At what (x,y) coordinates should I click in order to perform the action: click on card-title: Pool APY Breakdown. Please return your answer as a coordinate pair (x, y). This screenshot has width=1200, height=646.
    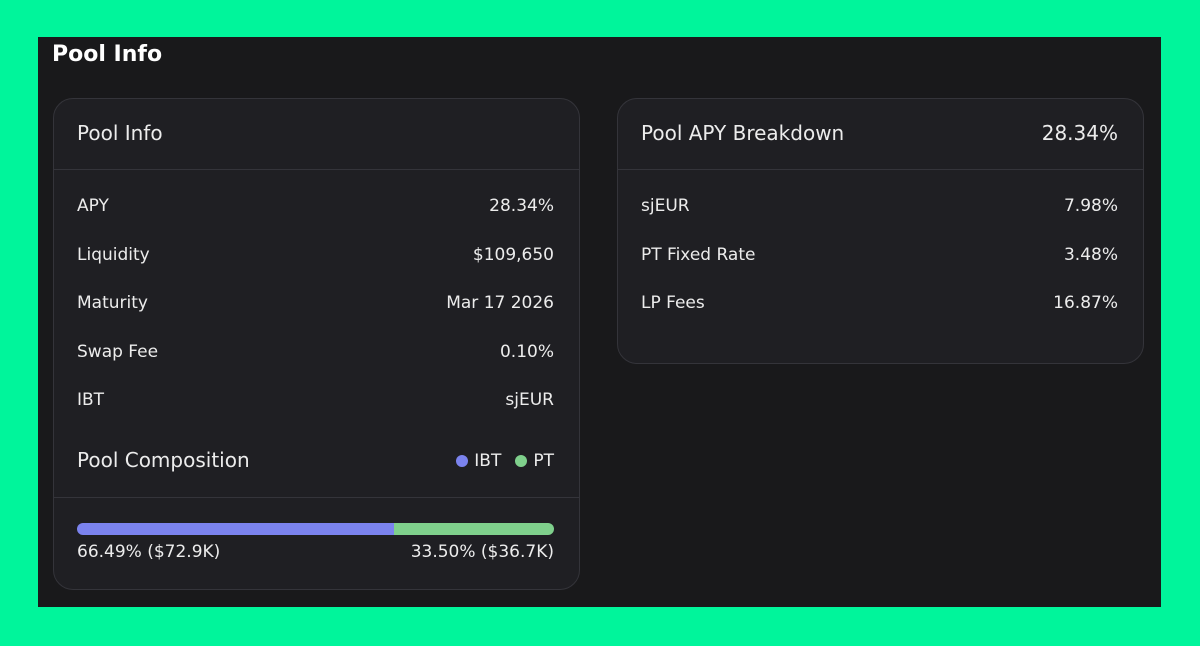
    Looking at the image, I should click on (743, 133).